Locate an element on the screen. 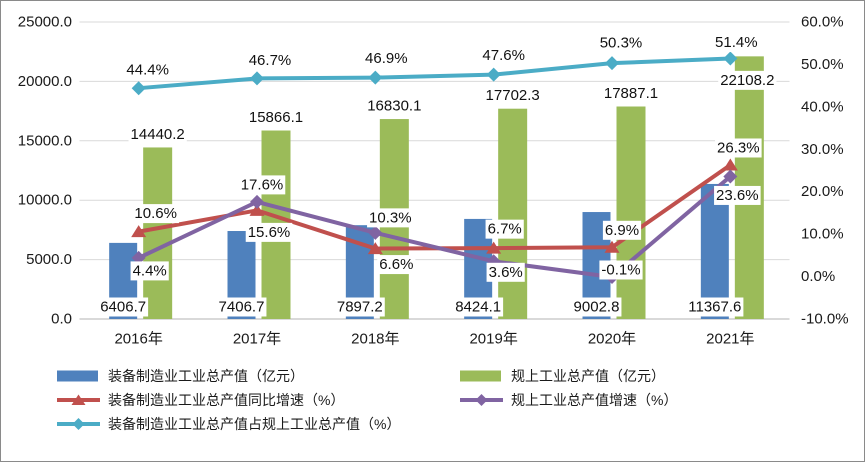  line-series4 is located at coordinates (434, 73).